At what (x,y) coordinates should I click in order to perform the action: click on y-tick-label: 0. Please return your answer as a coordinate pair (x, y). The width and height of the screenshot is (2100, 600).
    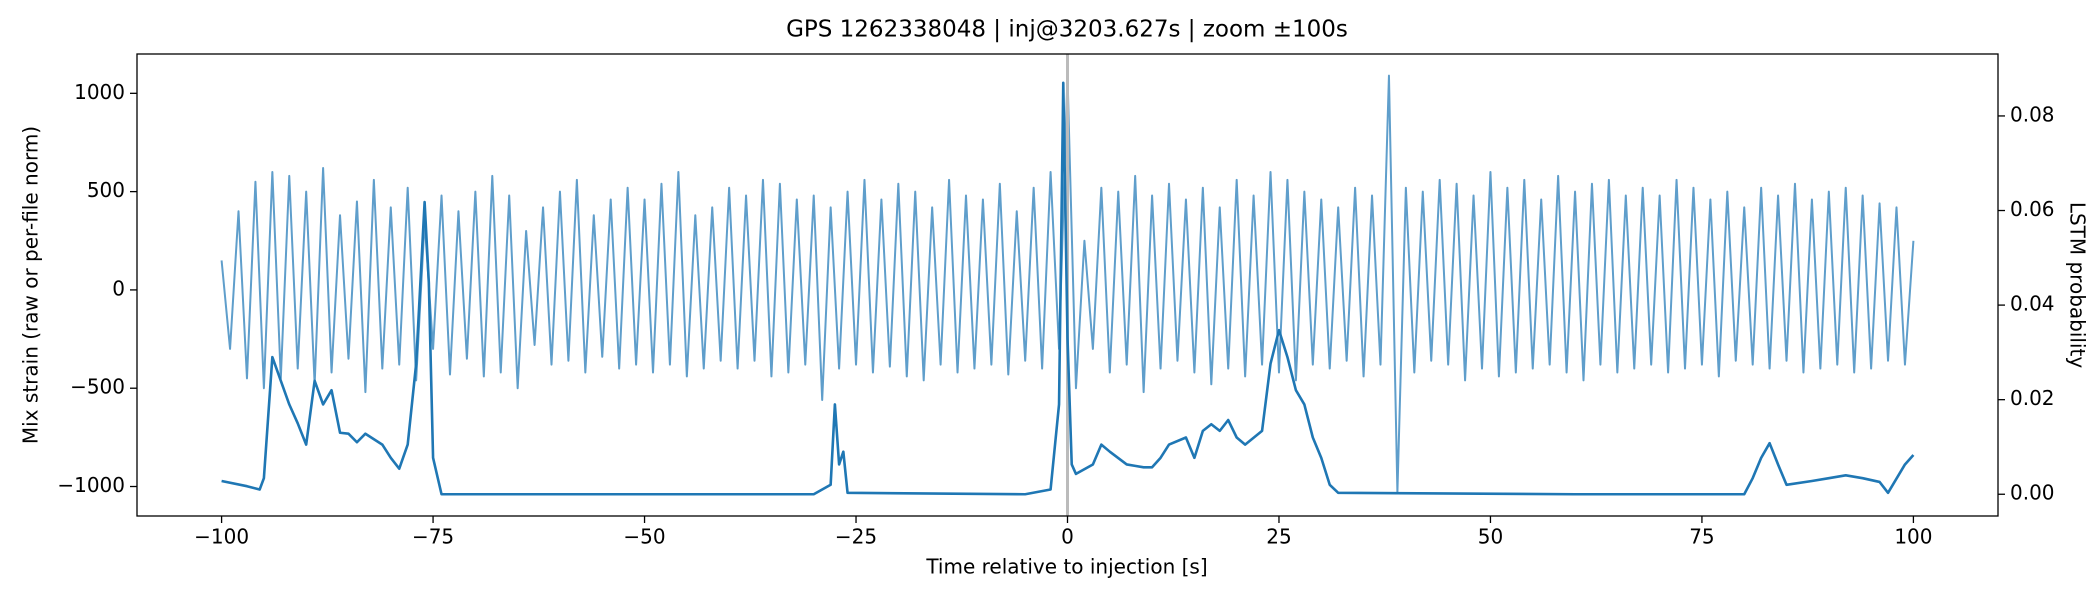
    Looking at the image, I should click on (118, 288).